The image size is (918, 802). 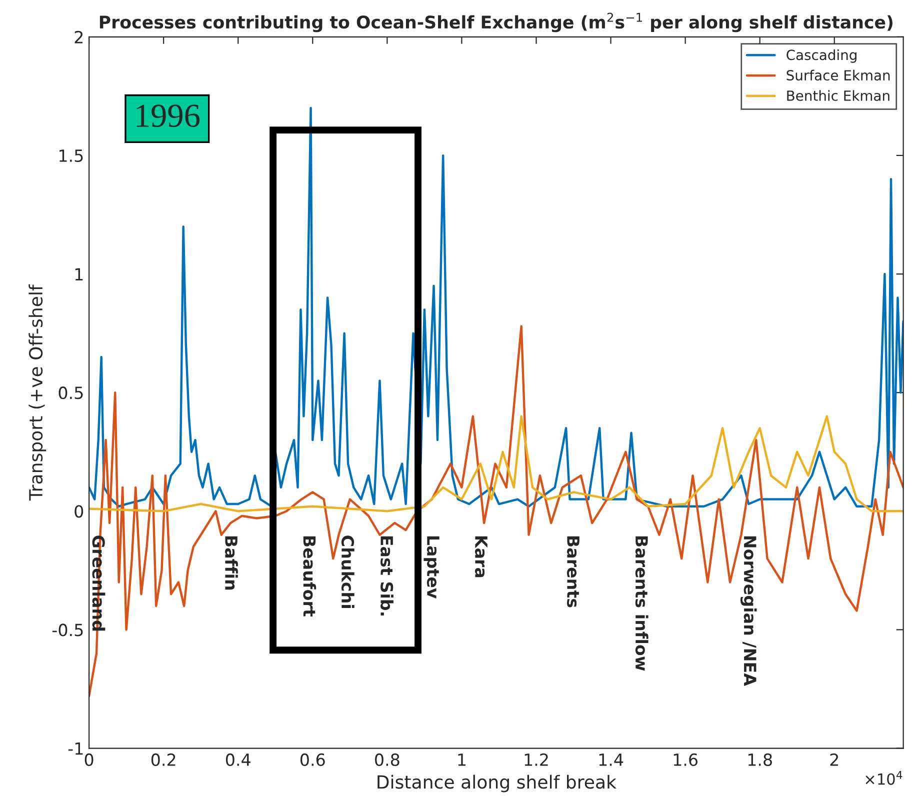 I want to click on y-tick-label: 1.5, so click(x=71, y=156).